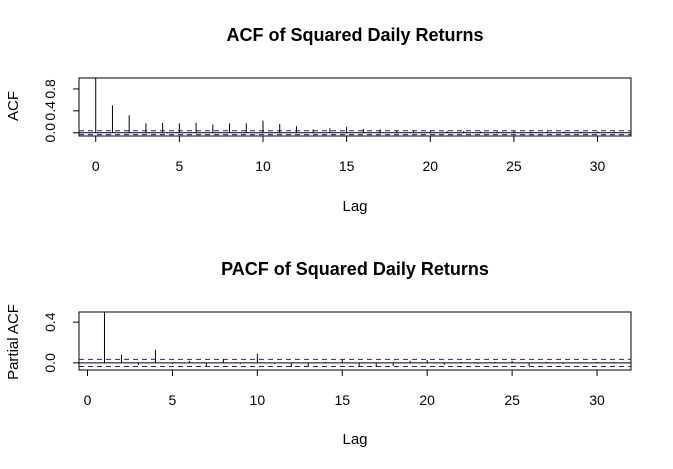 Image resolution: width=673 pixels, height=469 pixels. I want to click on pacf-x-tick-label-25: 25, so click(512, 400).